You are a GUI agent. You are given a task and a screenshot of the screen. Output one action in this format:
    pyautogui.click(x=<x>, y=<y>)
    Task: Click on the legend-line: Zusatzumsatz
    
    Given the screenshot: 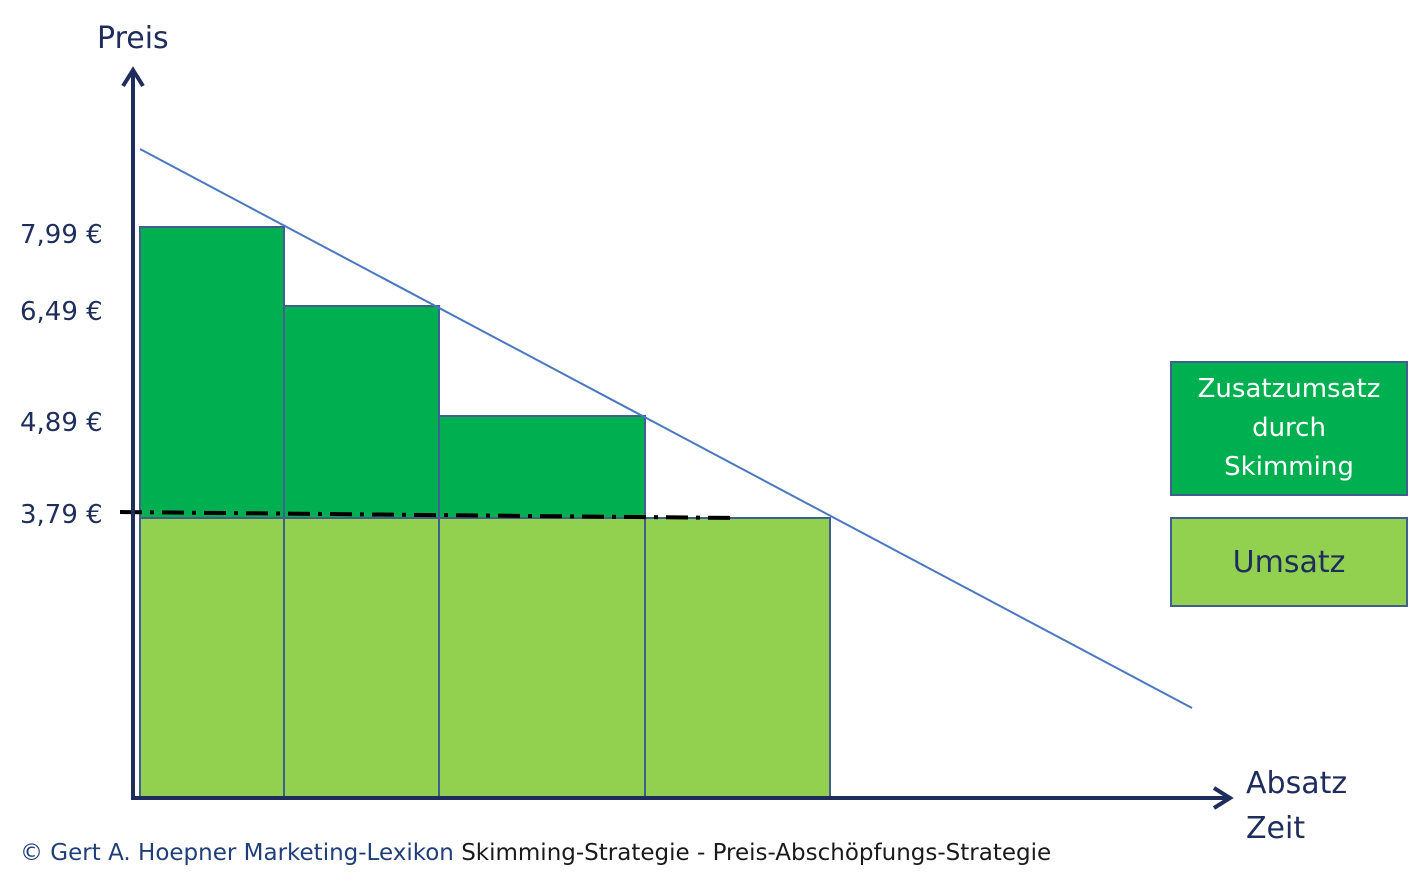 What is the action you would take?
    pyautogui.click(x=1289, y=389)
    